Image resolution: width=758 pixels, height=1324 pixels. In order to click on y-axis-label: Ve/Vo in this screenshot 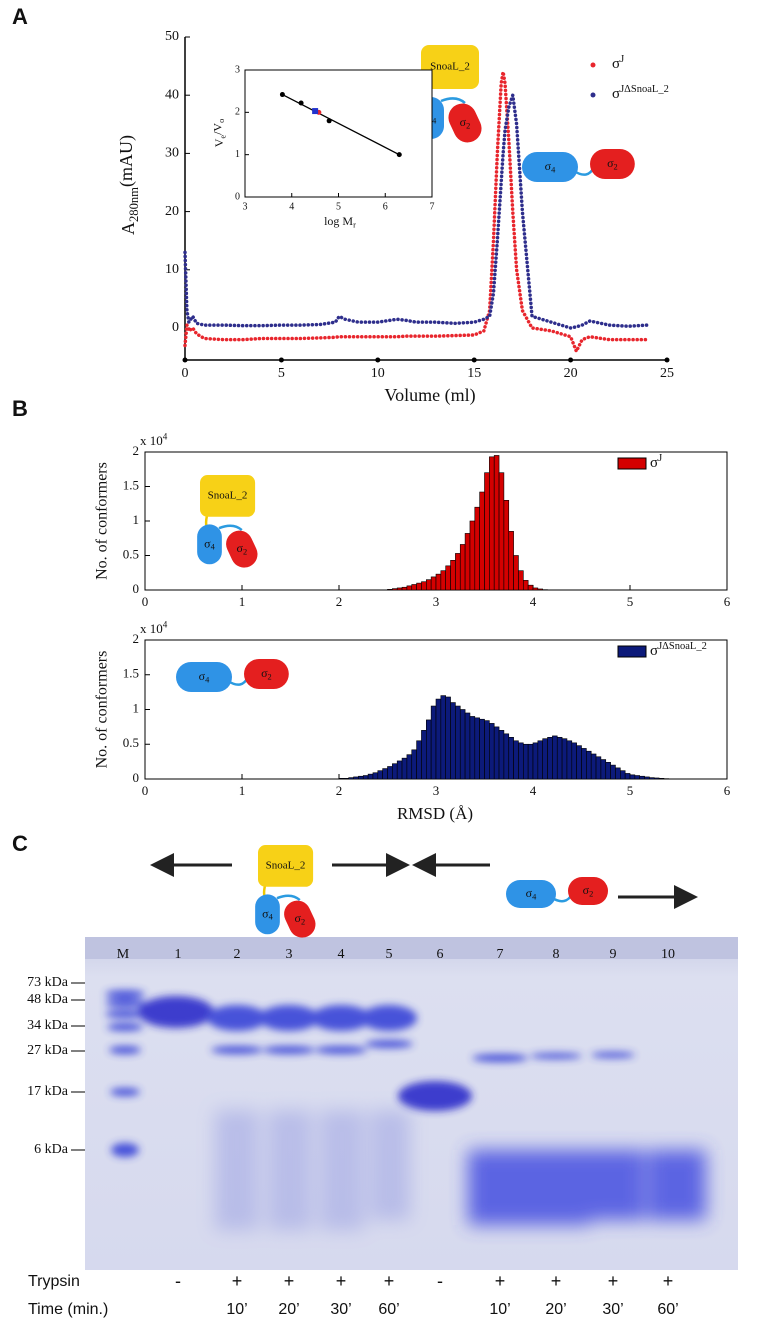, I will do `click(218, 133)`.